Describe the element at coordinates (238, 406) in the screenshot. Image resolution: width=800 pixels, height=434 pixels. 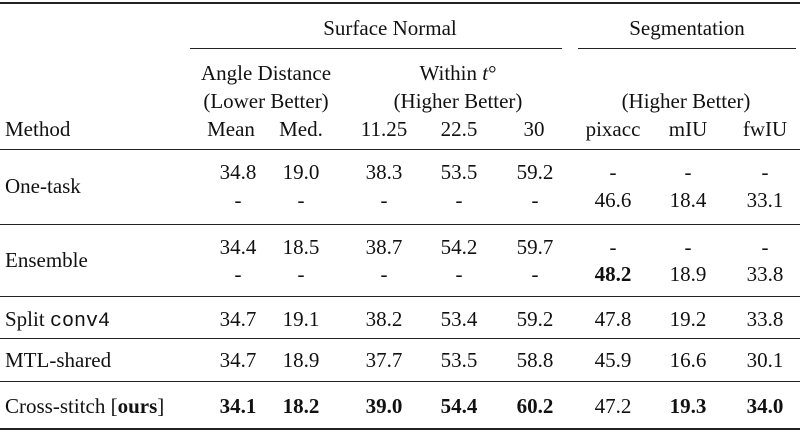
I see `cell-mean-best: 34.1` at that location.